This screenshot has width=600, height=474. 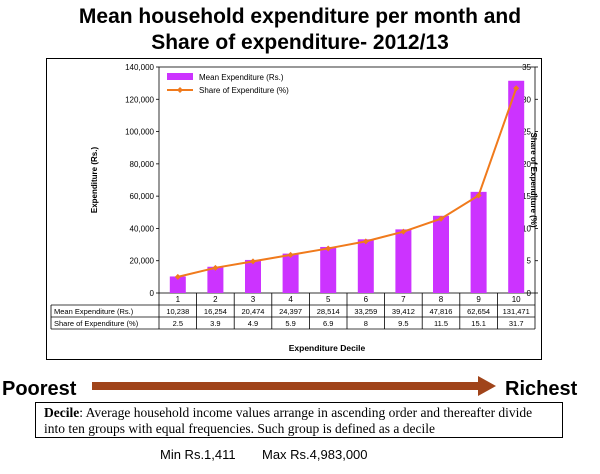 I want to click on min-expenditure-label: Min Rs.1,411, so click(x=198, y=454).